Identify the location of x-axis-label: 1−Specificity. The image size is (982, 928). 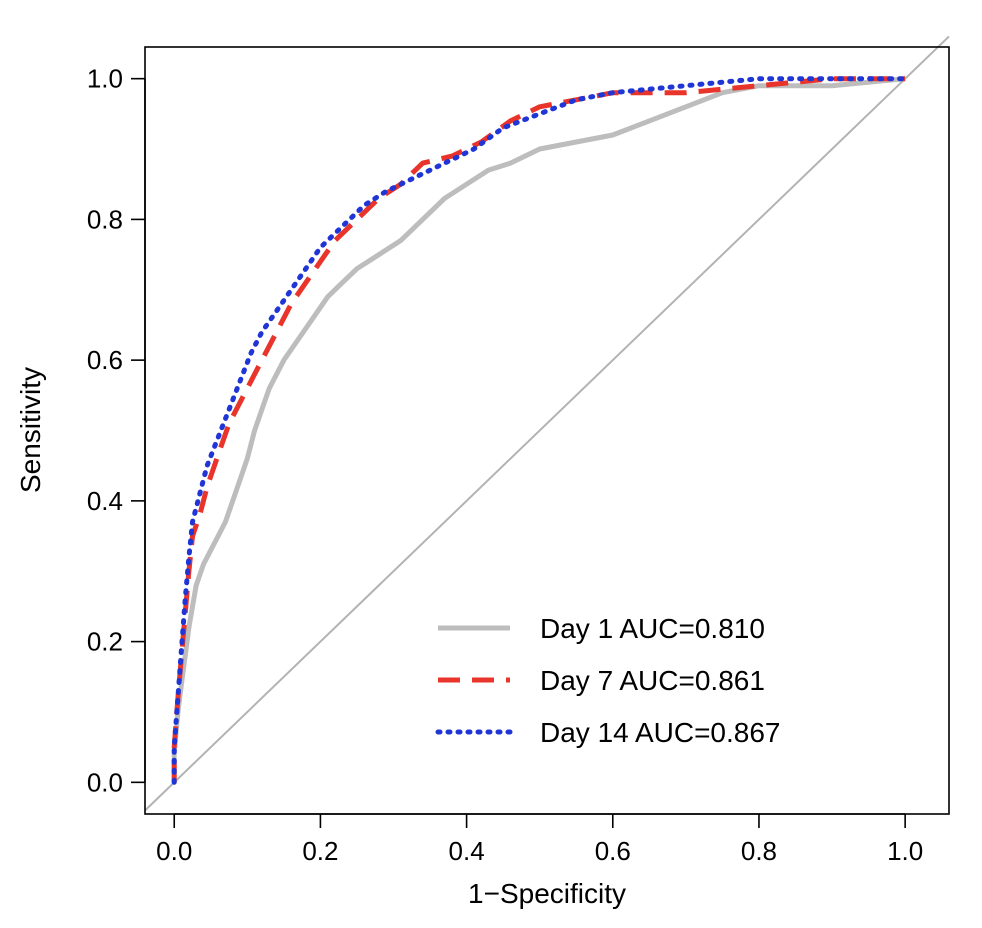
(547, 893).